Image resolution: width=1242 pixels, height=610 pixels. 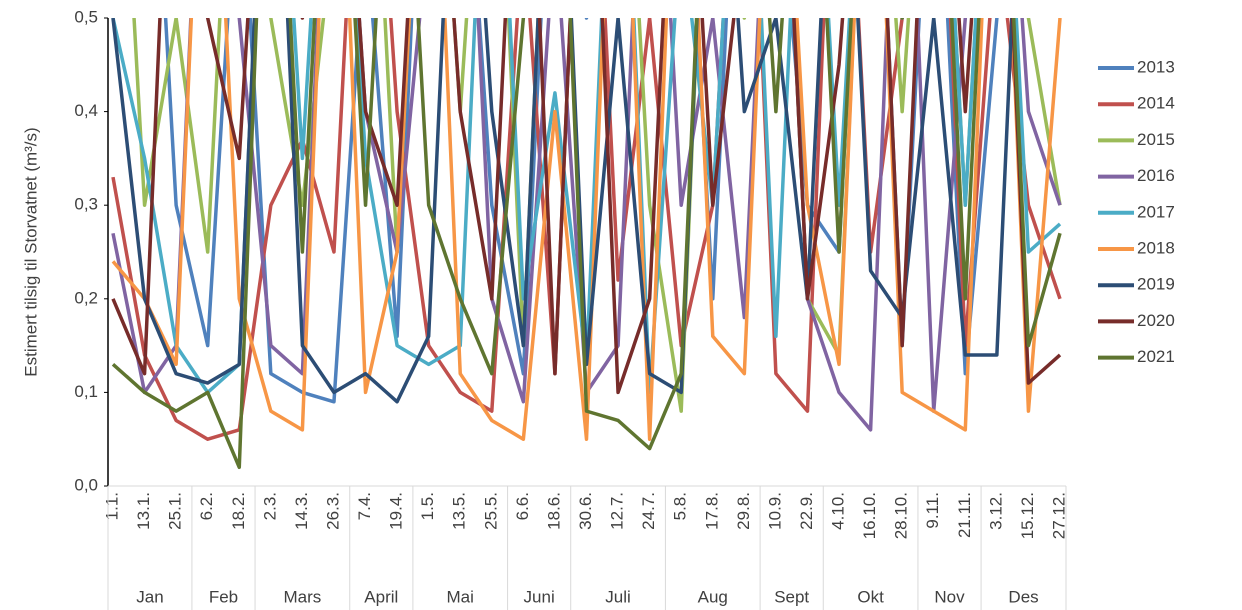 What do you see at coordinates (223, 596) in the screenshot?
I see `x-group-label: Feb` at bounding box center [223, 596].